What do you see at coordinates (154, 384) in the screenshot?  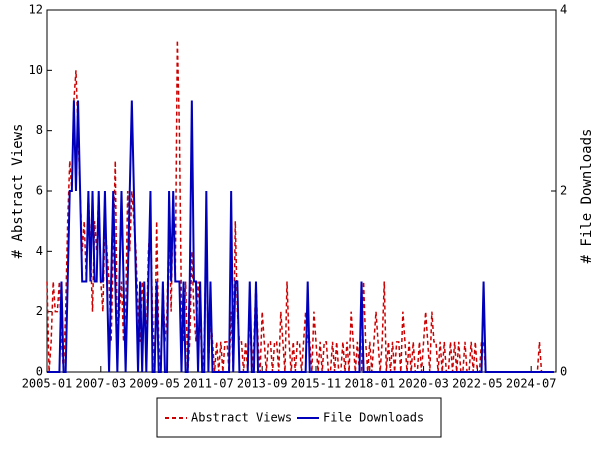 I see `x-tick-label: 2009-05` at bounding box center [154, 384].